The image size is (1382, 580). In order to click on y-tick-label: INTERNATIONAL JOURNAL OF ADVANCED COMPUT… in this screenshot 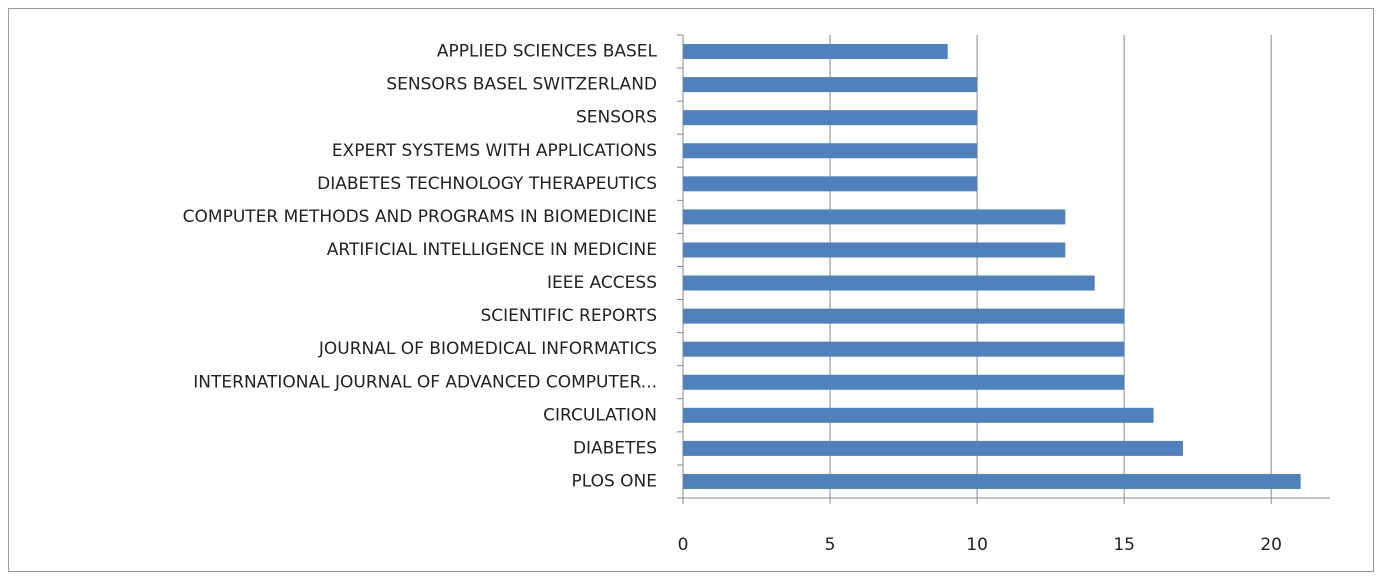, I will do `click(425, 382)`.